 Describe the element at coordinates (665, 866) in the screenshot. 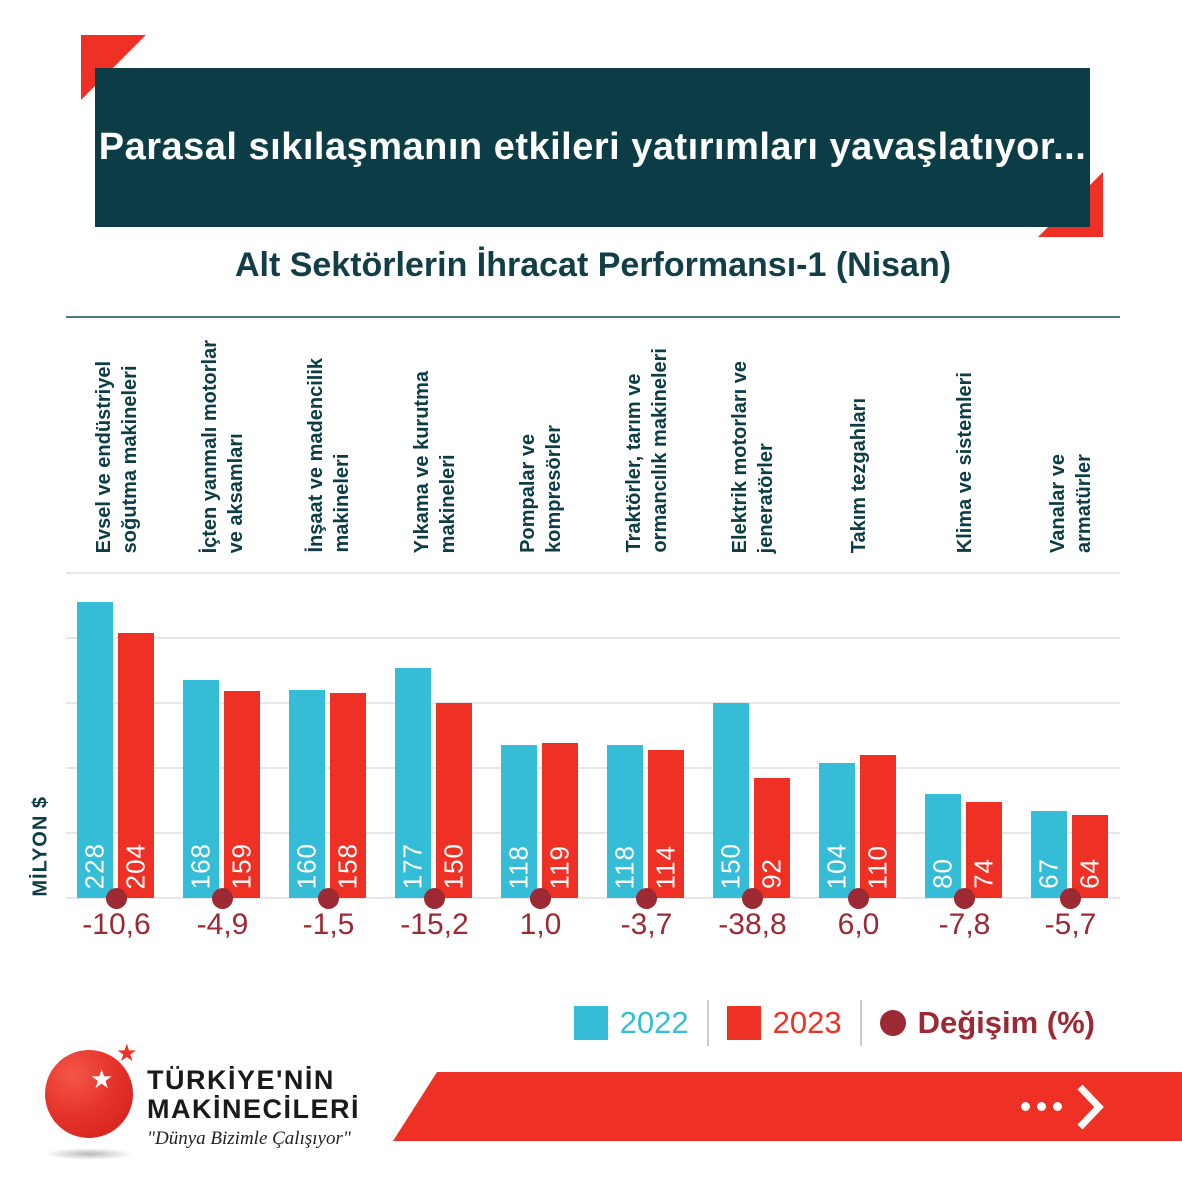

I see `bar-value-label: 114` at that location.